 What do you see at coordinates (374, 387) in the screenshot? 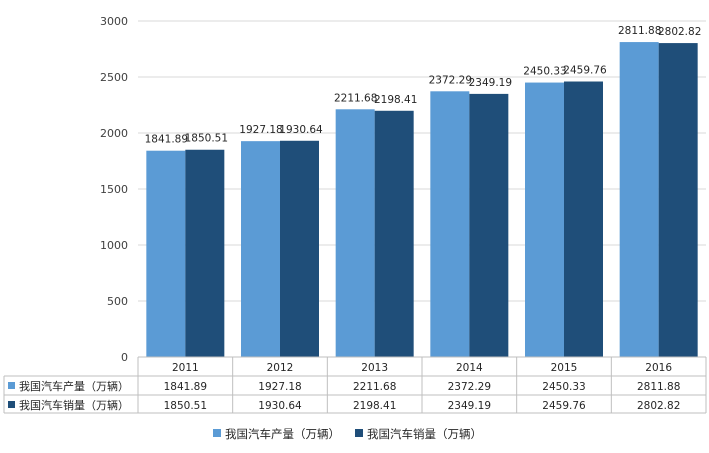
I see `table-cell-production-2013: 2211.68` at bounding box center [374, 387].